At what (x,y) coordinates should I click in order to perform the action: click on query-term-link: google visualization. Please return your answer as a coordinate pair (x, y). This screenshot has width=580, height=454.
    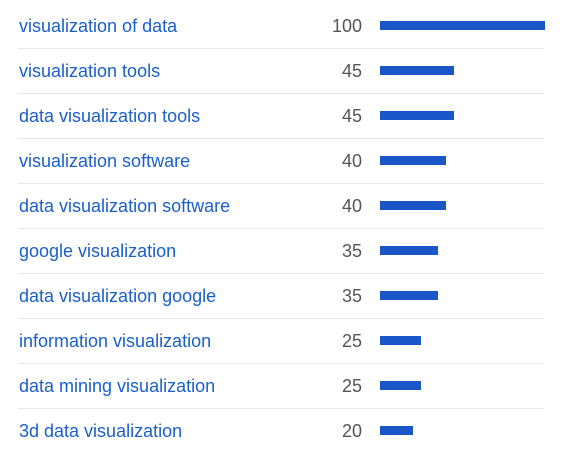
    Looking at the image, I should click on (98, 251).